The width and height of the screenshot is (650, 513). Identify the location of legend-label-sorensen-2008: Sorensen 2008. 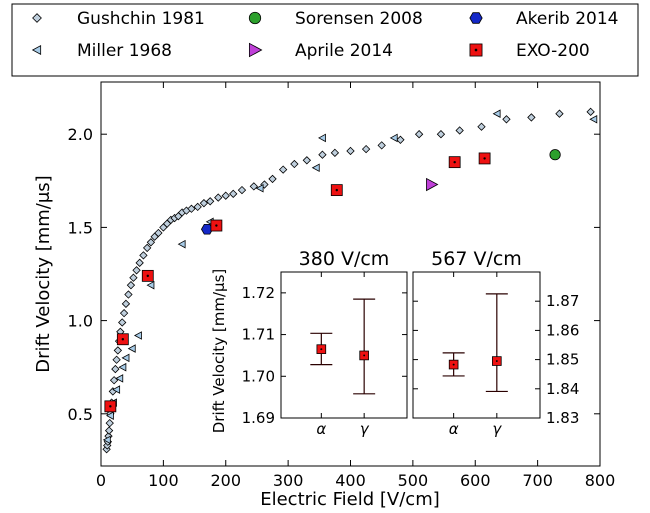
(359, 19).